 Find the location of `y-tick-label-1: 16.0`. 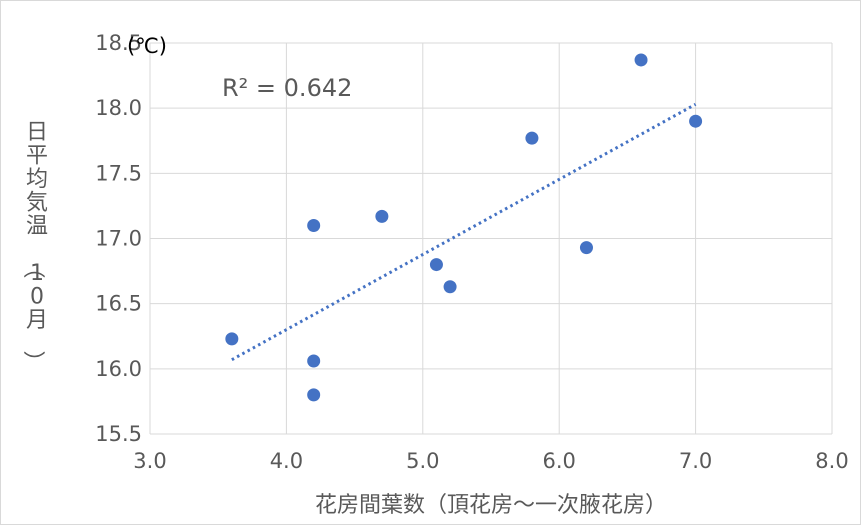

y-tick-label-1: 16.0 is located at coordinates (118, 369).